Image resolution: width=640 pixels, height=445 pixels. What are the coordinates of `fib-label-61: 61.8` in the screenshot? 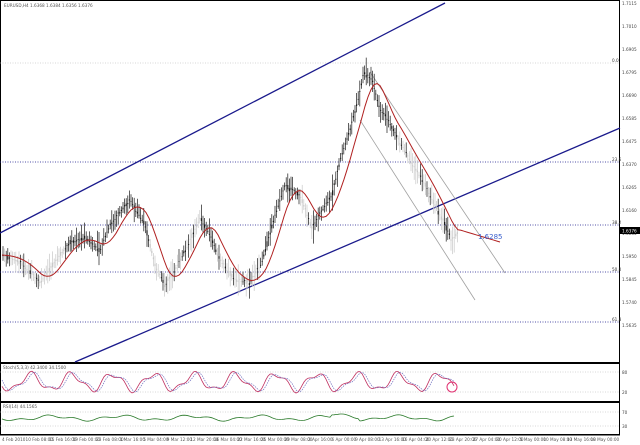 It's located at (617, 319).